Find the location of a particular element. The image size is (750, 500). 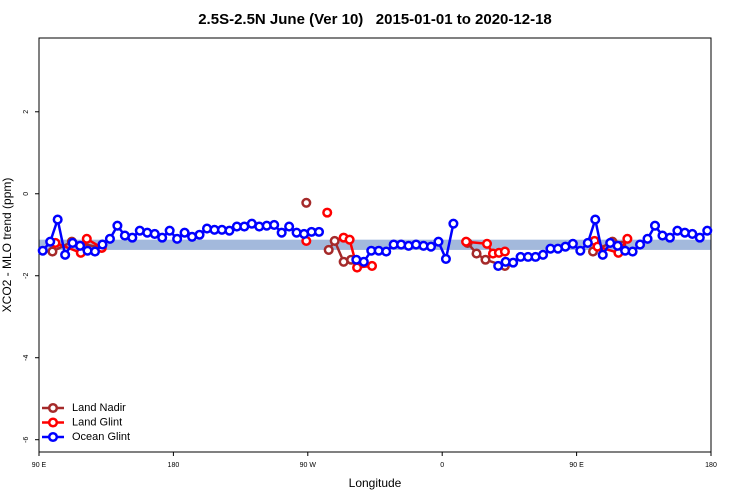

y-tick-label: -6 is located at coordinates (26, 439).